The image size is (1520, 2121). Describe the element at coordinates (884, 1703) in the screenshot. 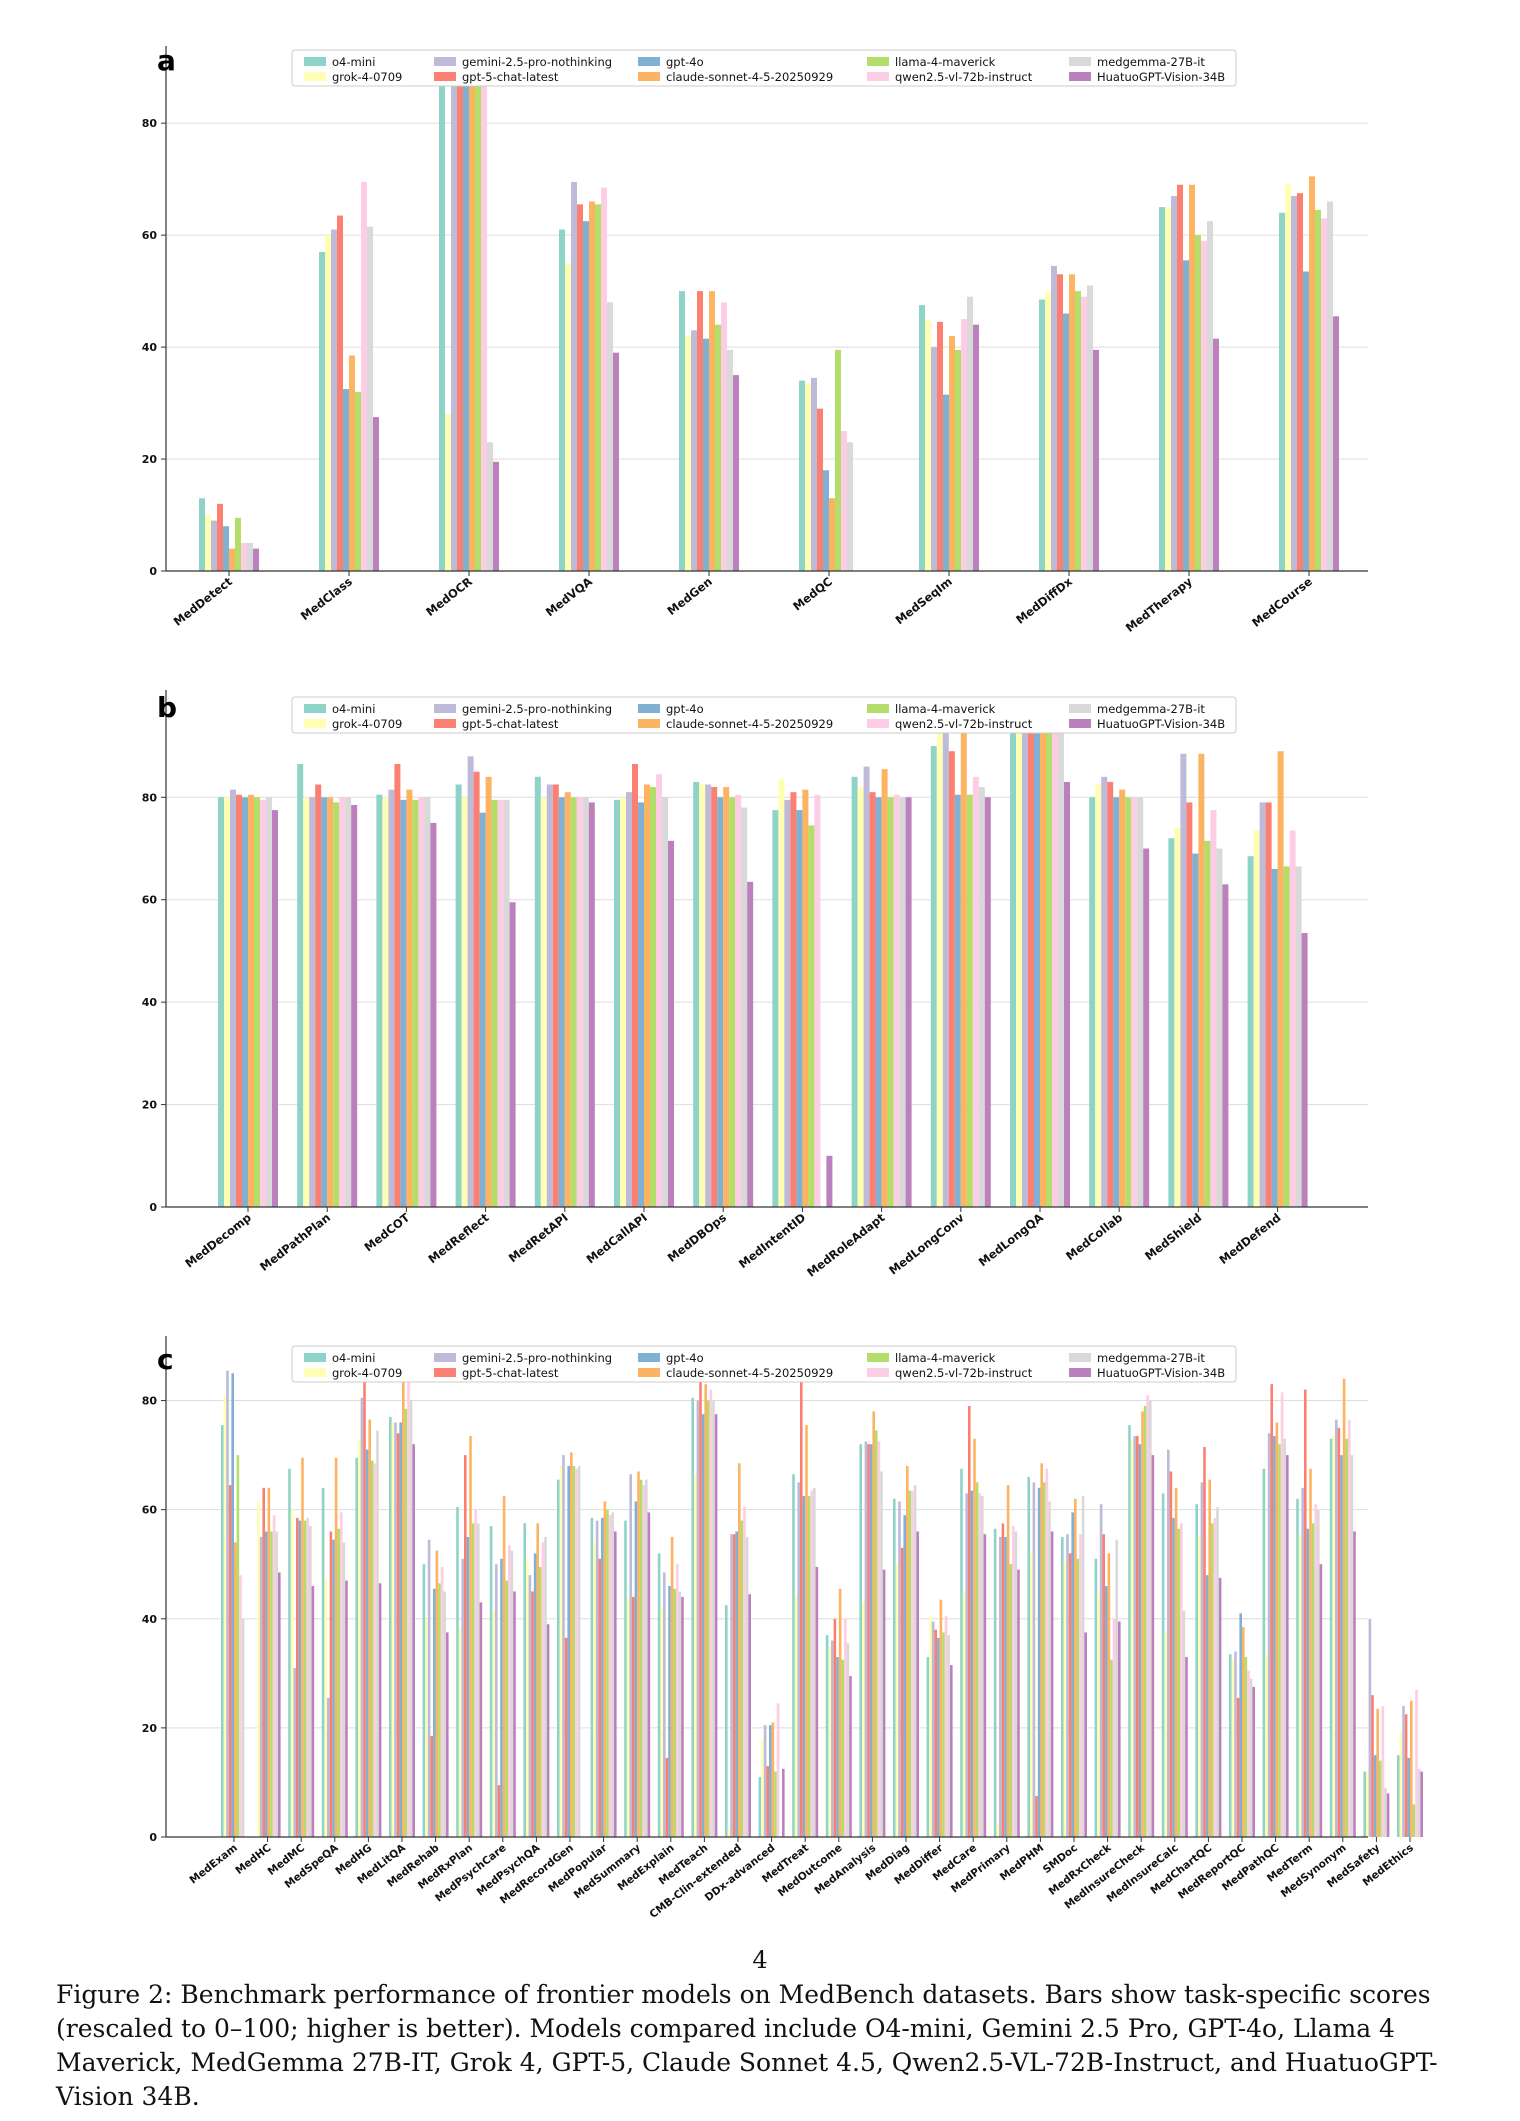

I see `bar-MedAnalysis-HuatuoGPT-Vision-34B` at that location.